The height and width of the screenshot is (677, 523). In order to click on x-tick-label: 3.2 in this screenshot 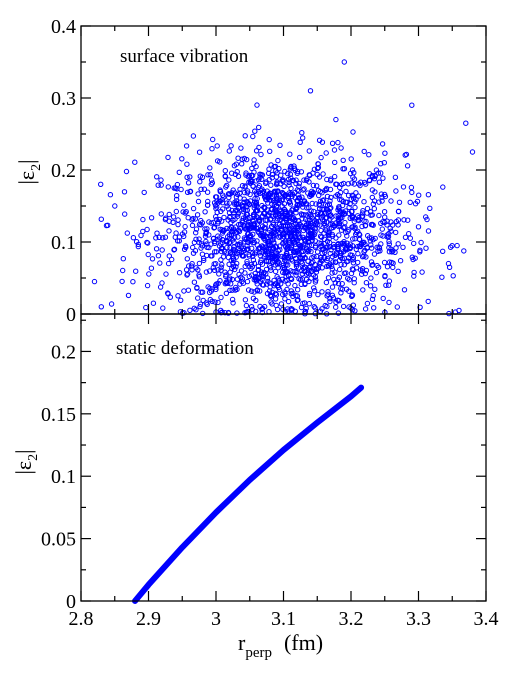, I will do `click(351, 619)`.